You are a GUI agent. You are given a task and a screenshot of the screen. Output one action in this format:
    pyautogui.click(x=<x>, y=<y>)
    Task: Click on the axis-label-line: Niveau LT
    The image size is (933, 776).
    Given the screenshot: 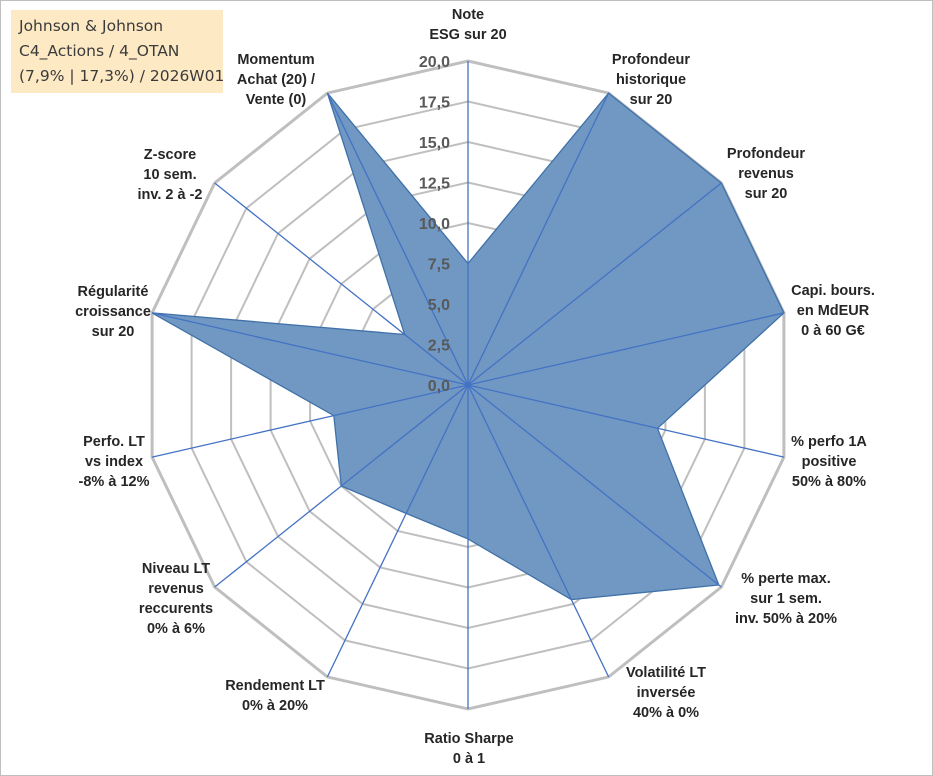 What is the action you would take?
    pyautogui.click(x=176, y=569)
    